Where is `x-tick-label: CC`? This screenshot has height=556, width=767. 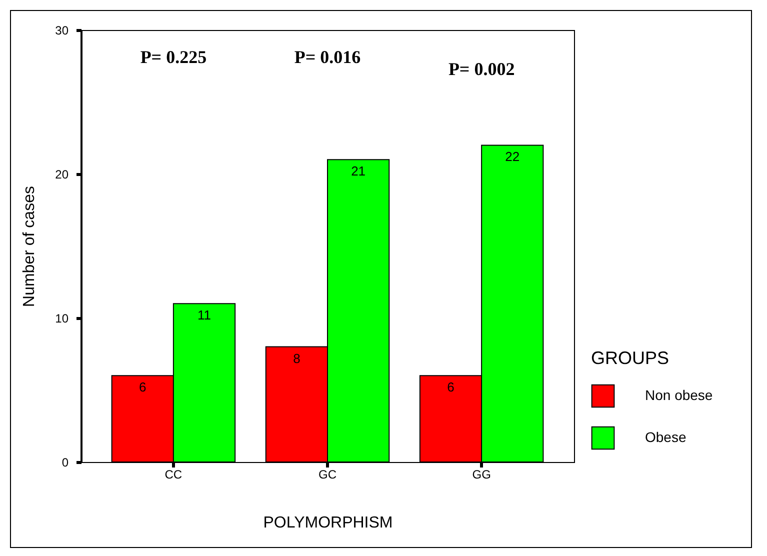
x-tick-label: CC is located at coordinates (173, 475).